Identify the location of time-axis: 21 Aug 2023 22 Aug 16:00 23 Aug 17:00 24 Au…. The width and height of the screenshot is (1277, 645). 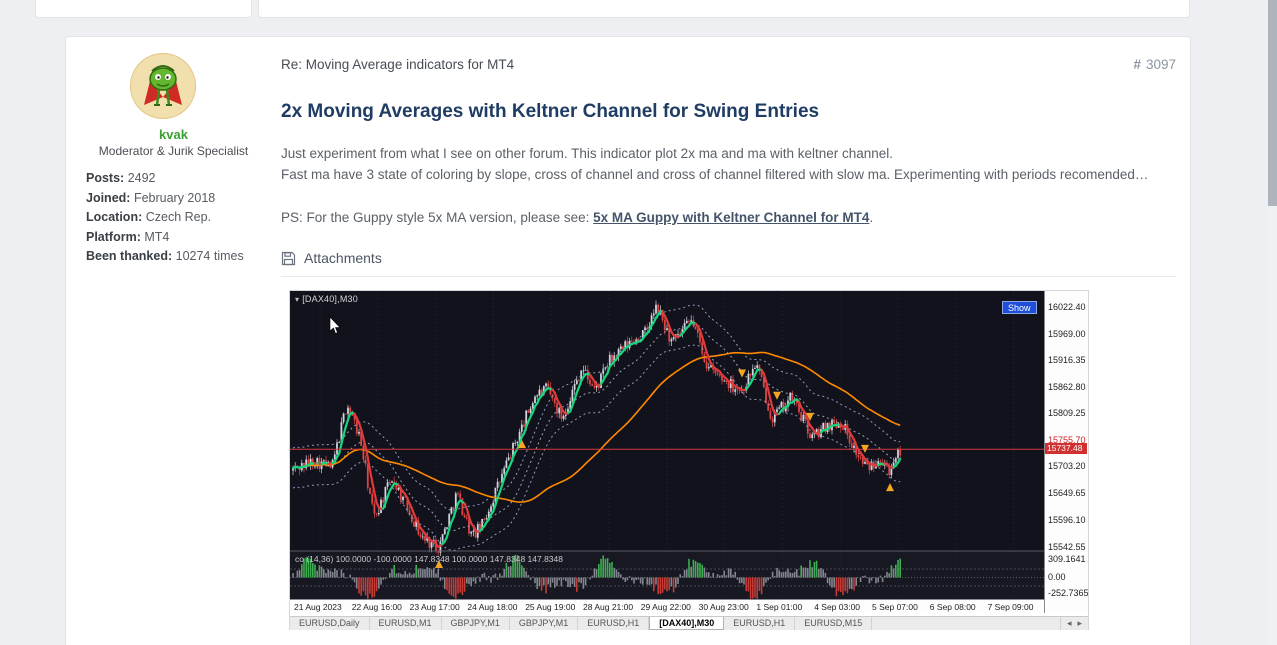
(667, 606).